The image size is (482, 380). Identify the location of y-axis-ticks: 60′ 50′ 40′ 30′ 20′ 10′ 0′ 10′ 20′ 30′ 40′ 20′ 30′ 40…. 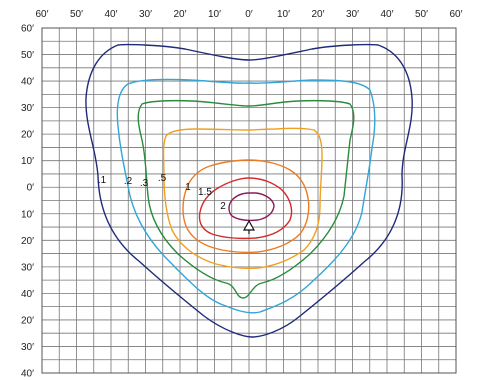
(27, 202).